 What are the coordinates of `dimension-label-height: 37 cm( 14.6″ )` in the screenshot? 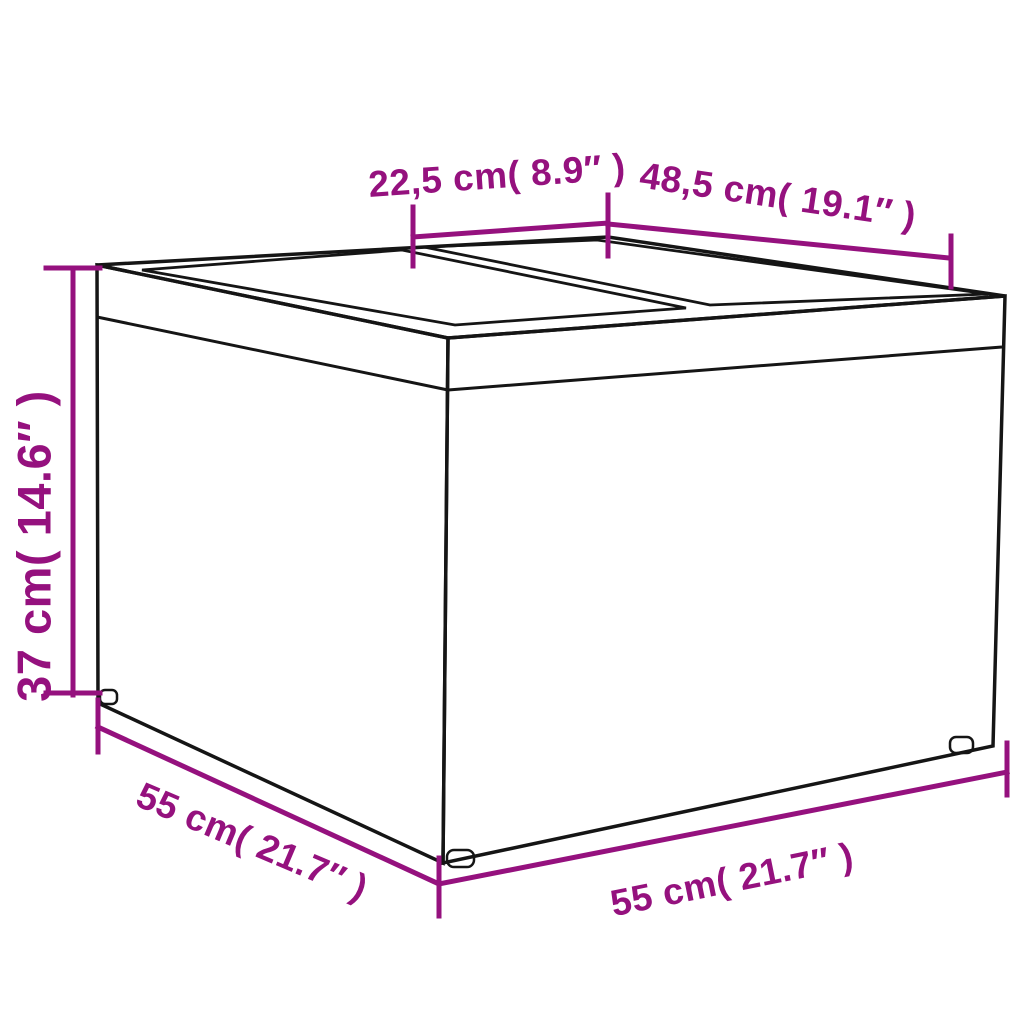 It's located at (34, 546).